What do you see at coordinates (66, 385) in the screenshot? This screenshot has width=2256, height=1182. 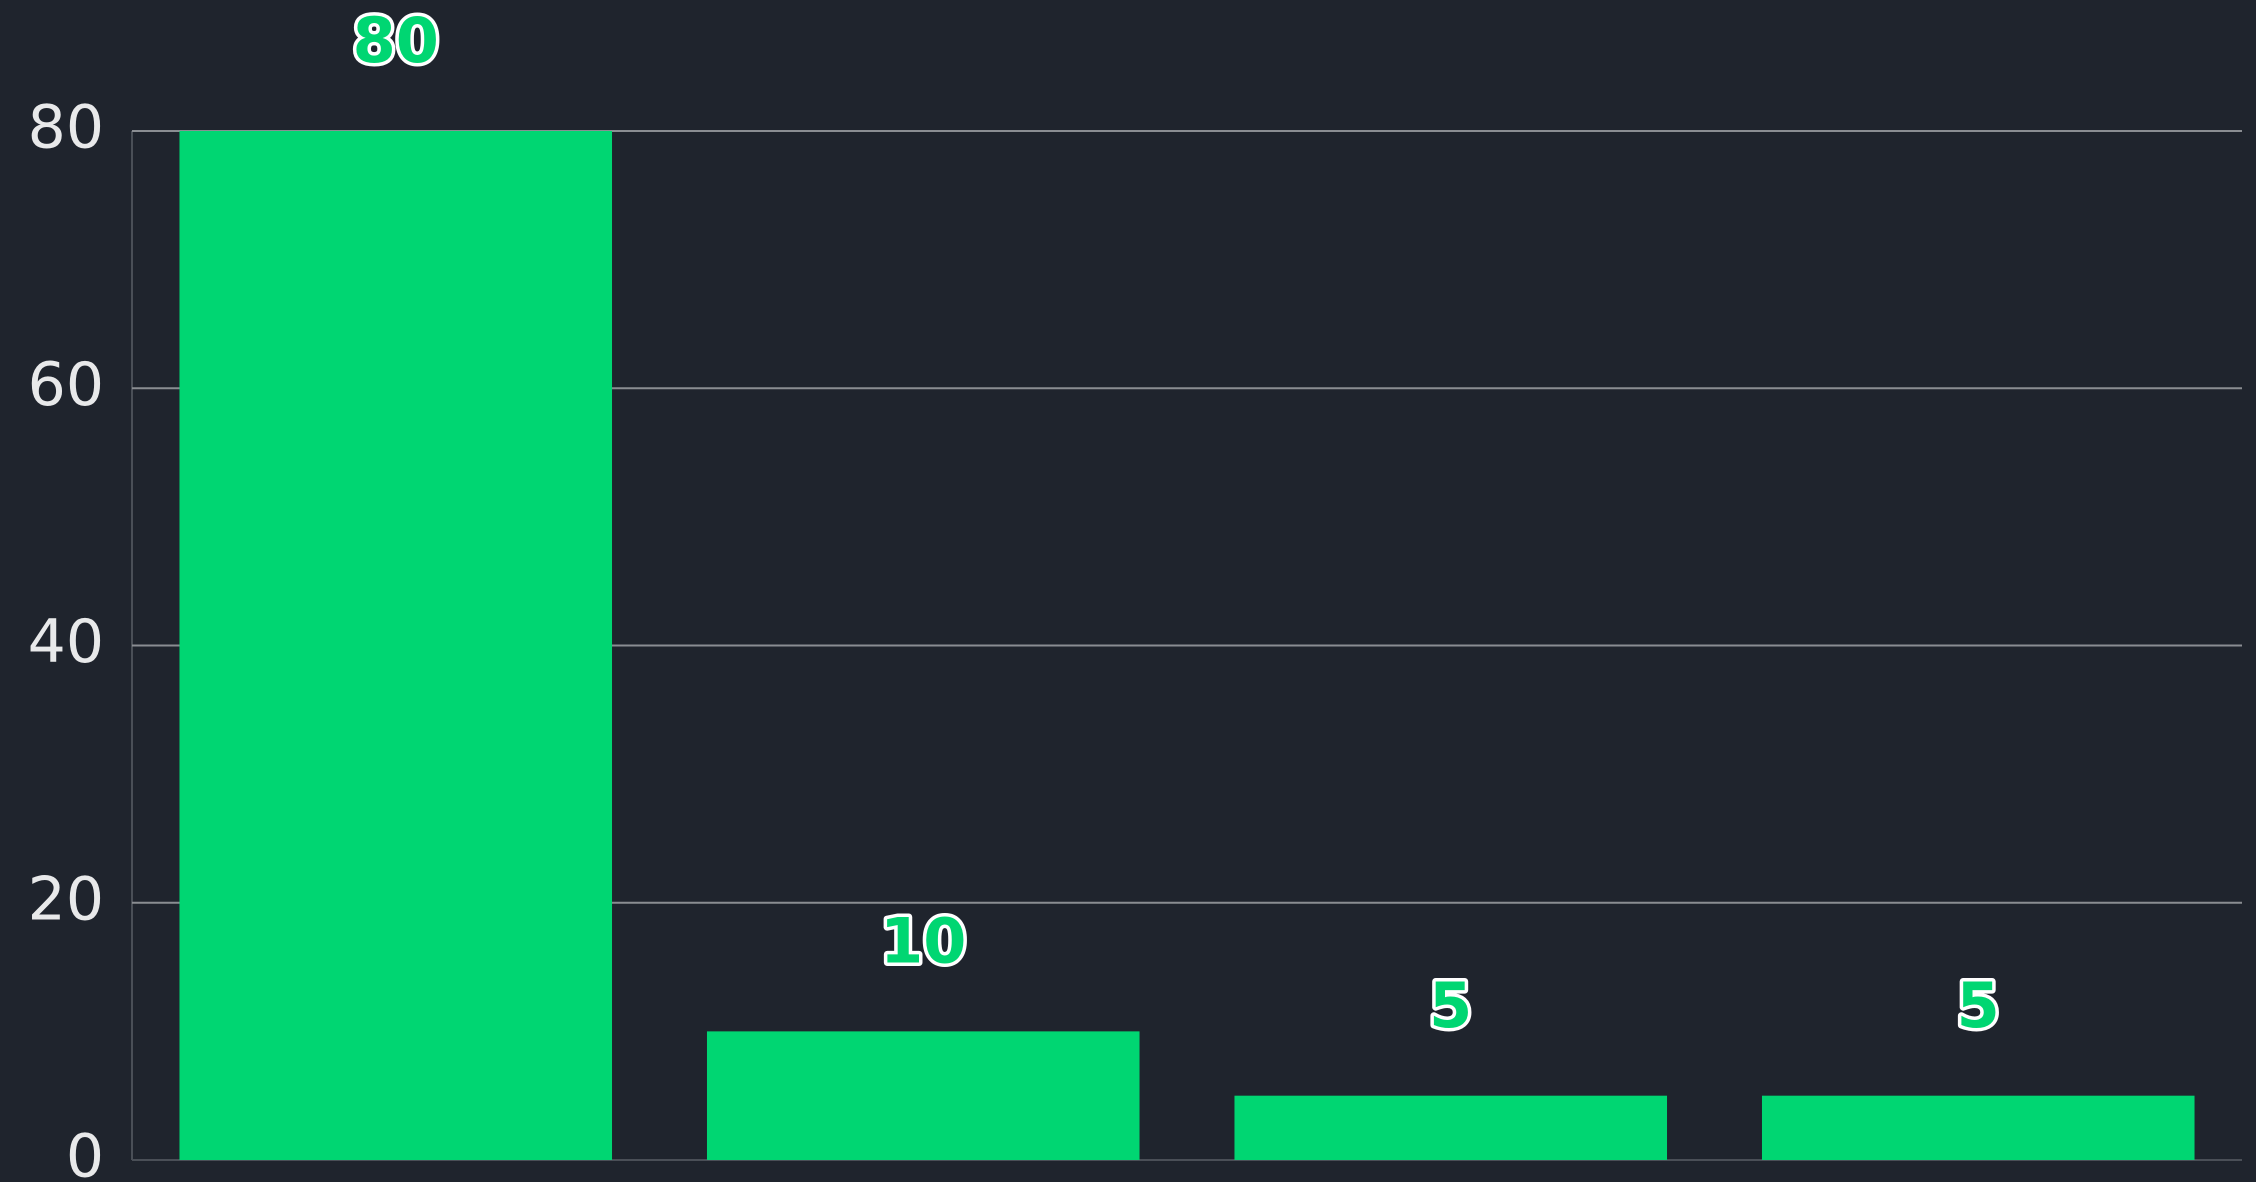 I see `y-tick-label: 60` at bounding box center [66, 385].